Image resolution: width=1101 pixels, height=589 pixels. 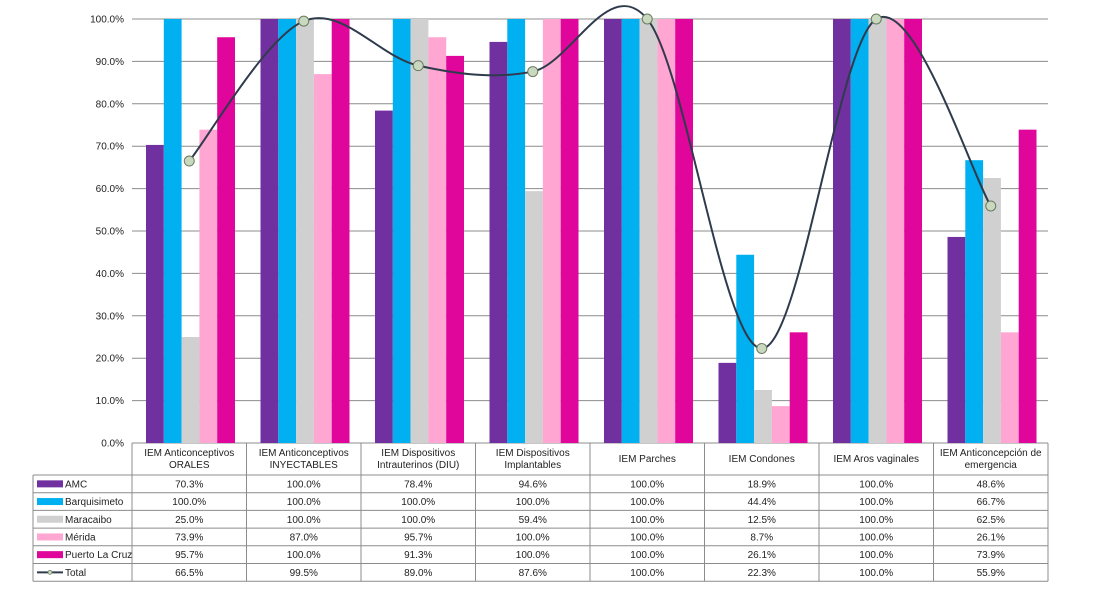 What do you see at coordinates (110, 274) in the screenshot?
I see `y-tick-label: 40.0%` at bounding box center [110, 274].